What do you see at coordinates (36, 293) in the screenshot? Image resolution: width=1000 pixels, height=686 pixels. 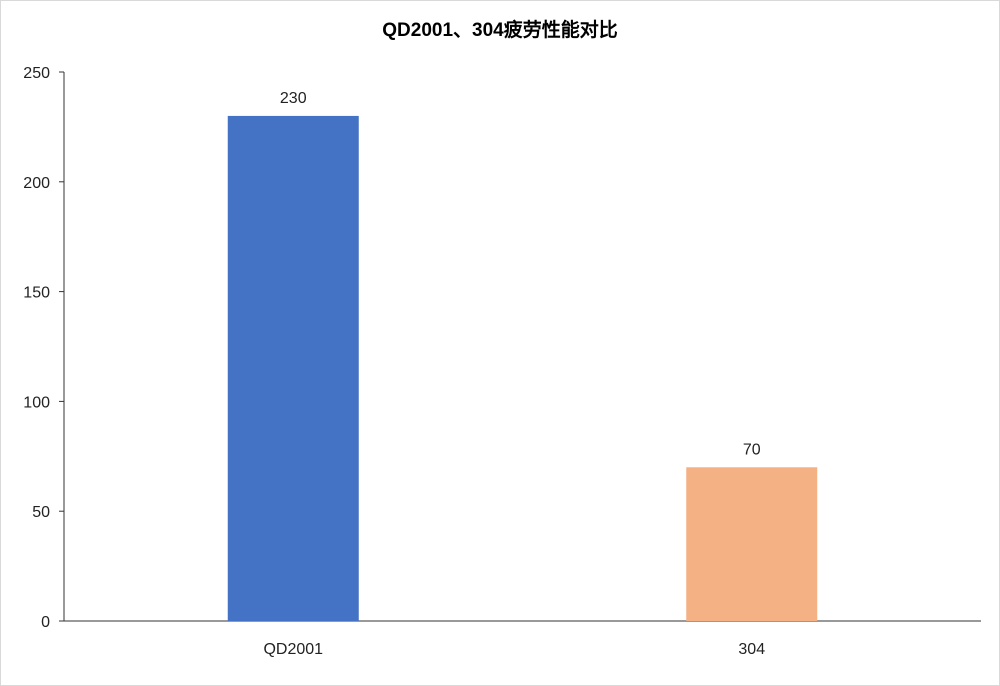 I see `y-tick-label: 150` at bounding box center [36, 293].